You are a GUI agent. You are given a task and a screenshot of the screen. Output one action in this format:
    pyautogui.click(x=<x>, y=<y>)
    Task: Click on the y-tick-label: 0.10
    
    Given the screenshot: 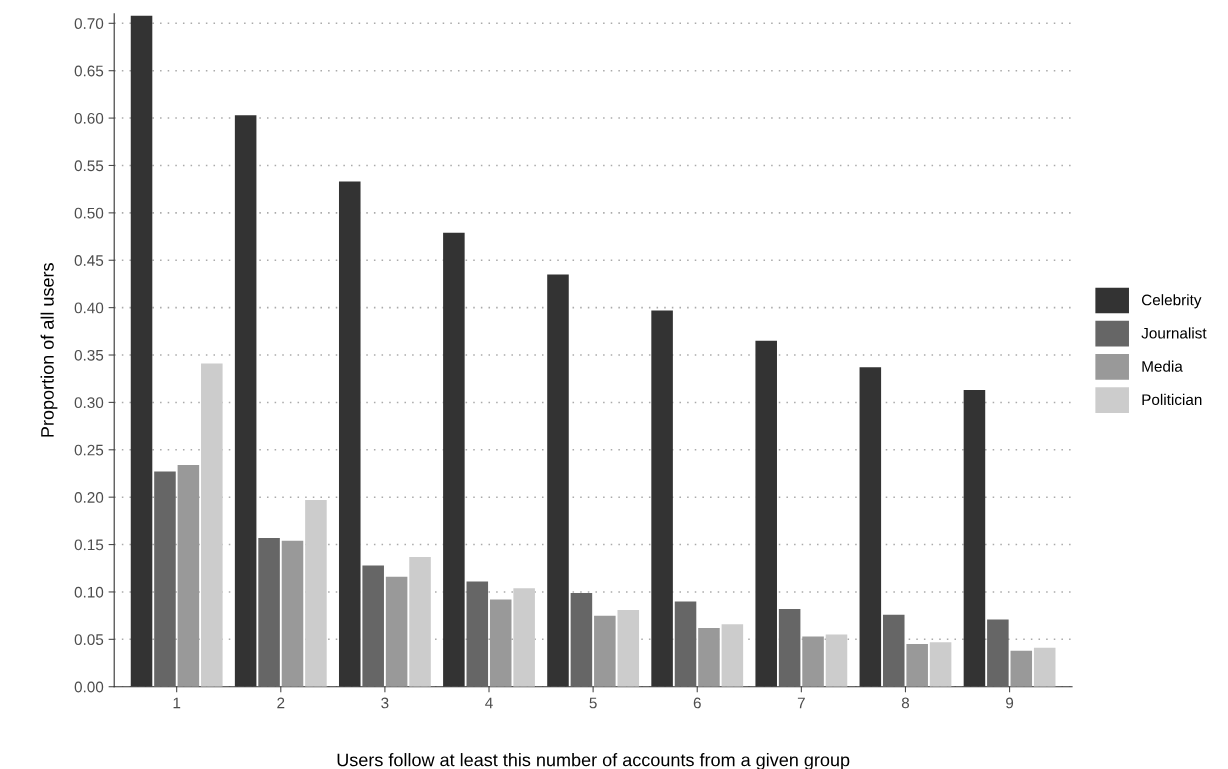 What is the action you would take?
    pyautogui.click(x=89, y=592)
    